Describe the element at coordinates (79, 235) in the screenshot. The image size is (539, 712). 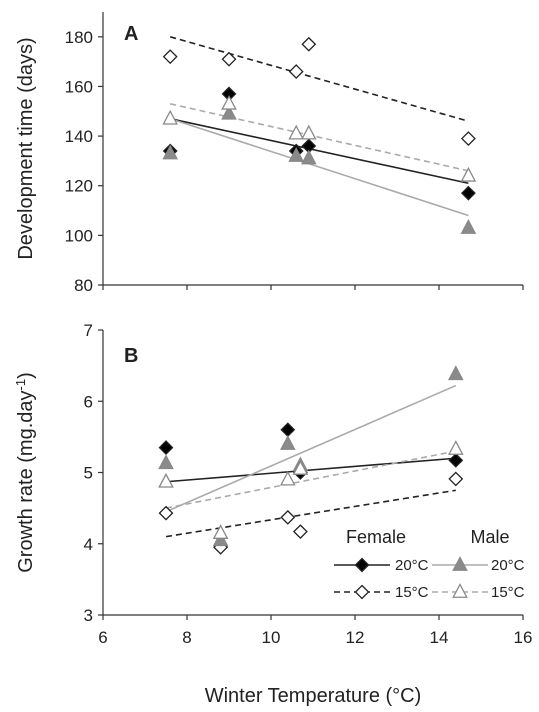
I see `y-tick-label: 100` at that location.